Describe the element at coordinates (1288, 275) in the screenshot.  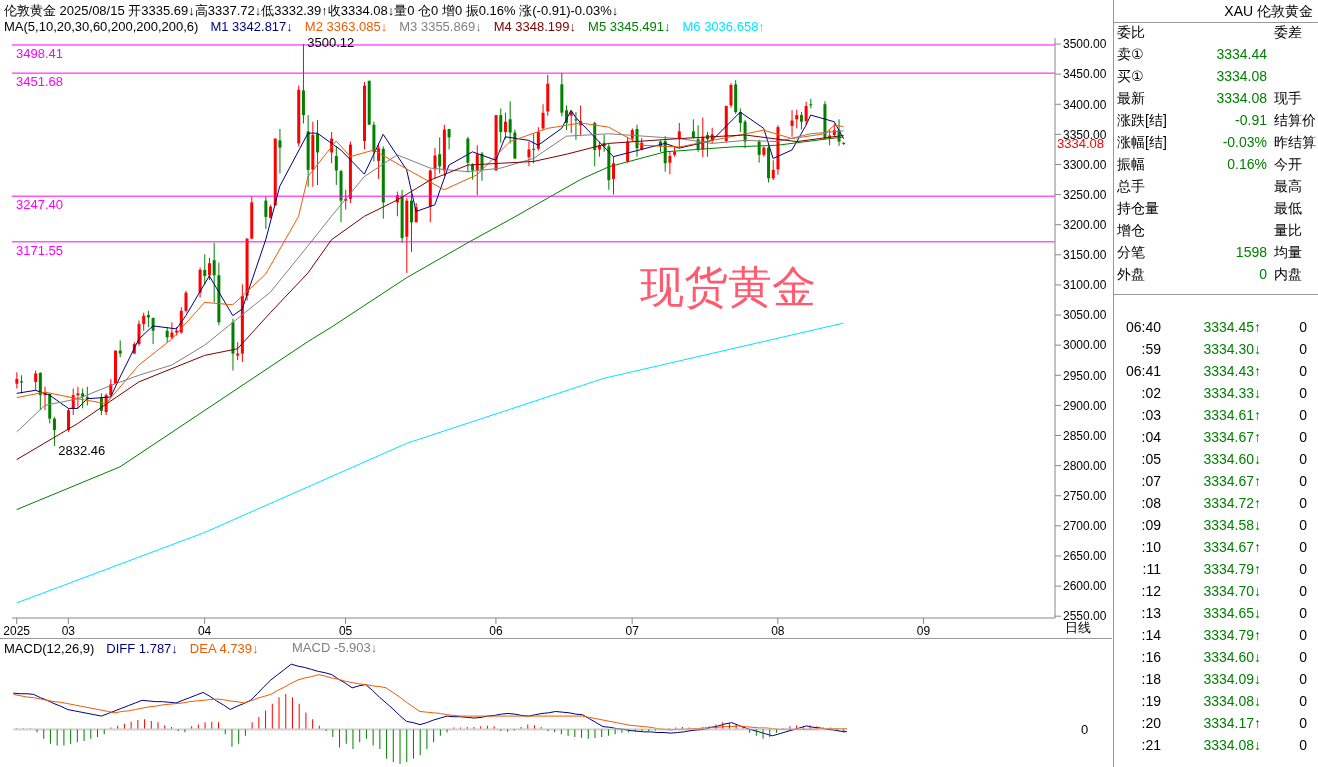
I see `text: 内盘` at that location.